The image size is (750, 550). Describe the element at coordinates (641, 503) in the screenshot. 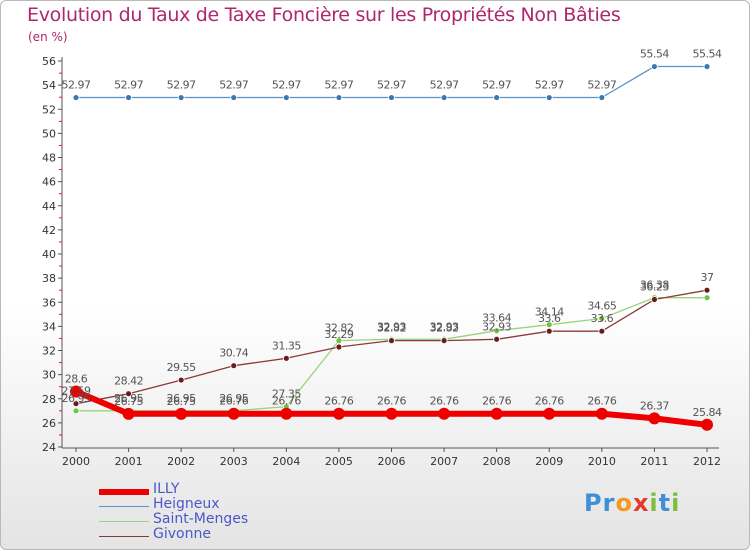

I see `logo-letter: x` at that location.